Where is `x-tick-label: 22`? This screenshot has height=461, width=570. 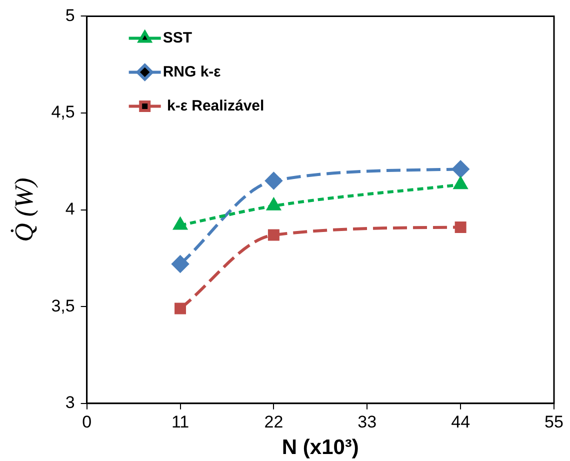 x-tick-label: 22 is located at coordinates (274, 422).